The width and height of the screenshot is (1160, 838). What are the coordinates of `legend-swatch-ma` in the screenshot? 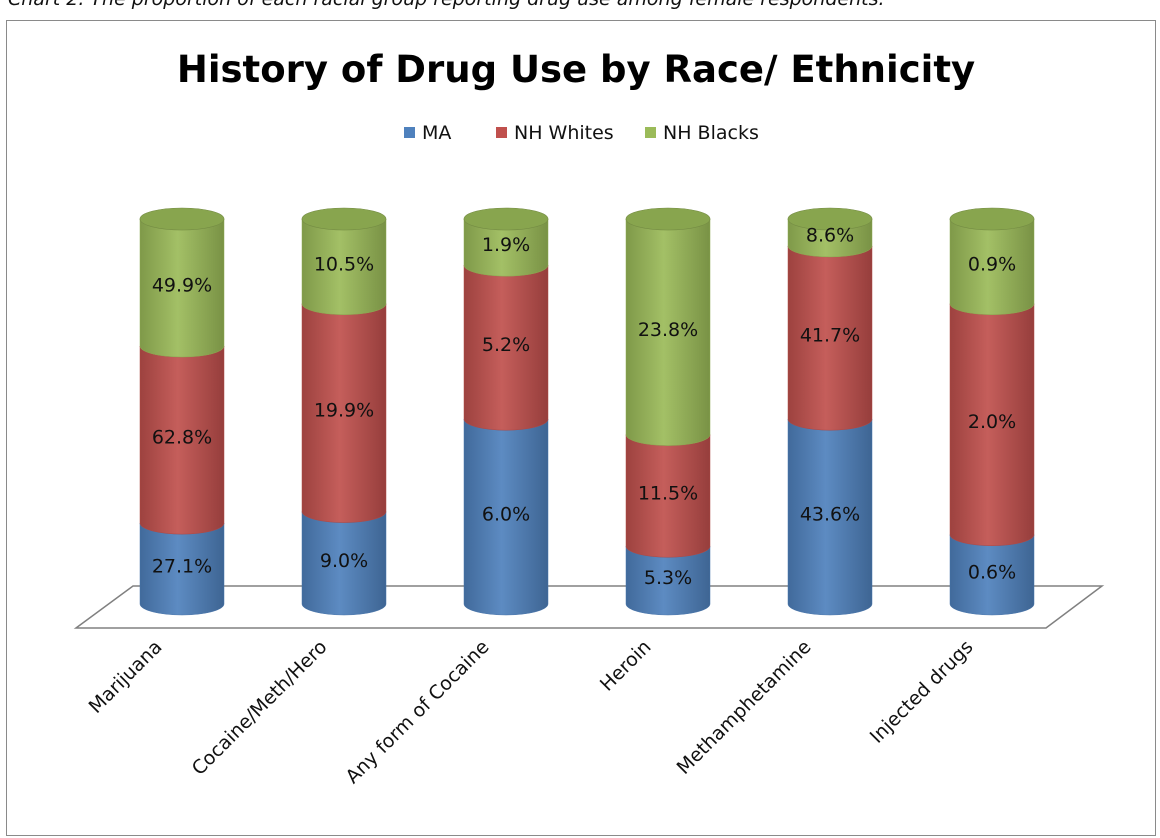 It's located at (409, 132).